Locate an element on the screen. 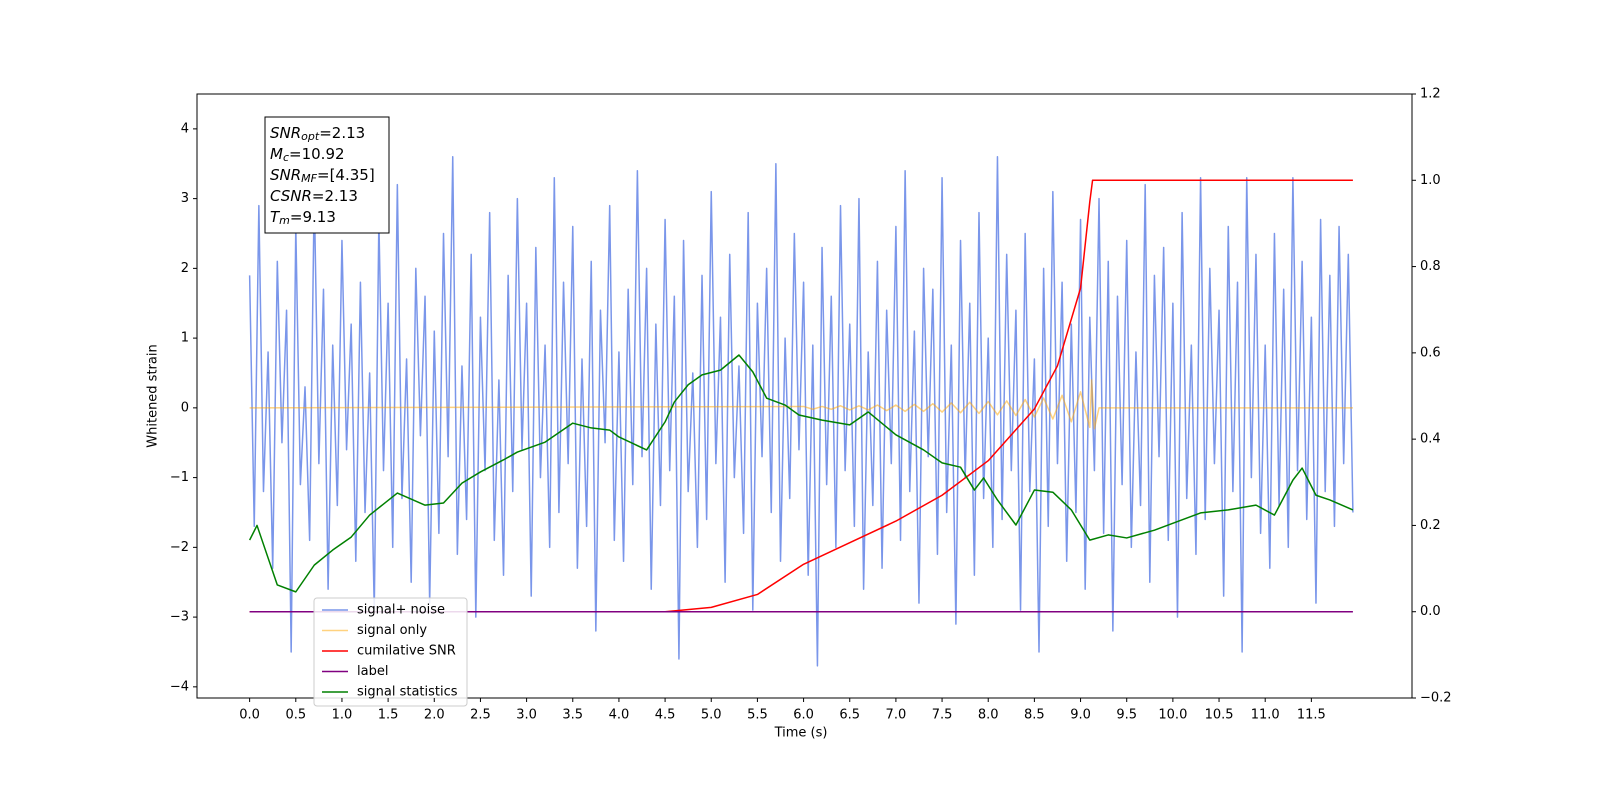 This screenshot has width=1600, height=800. legend-box is located at coordinates (390, 652).